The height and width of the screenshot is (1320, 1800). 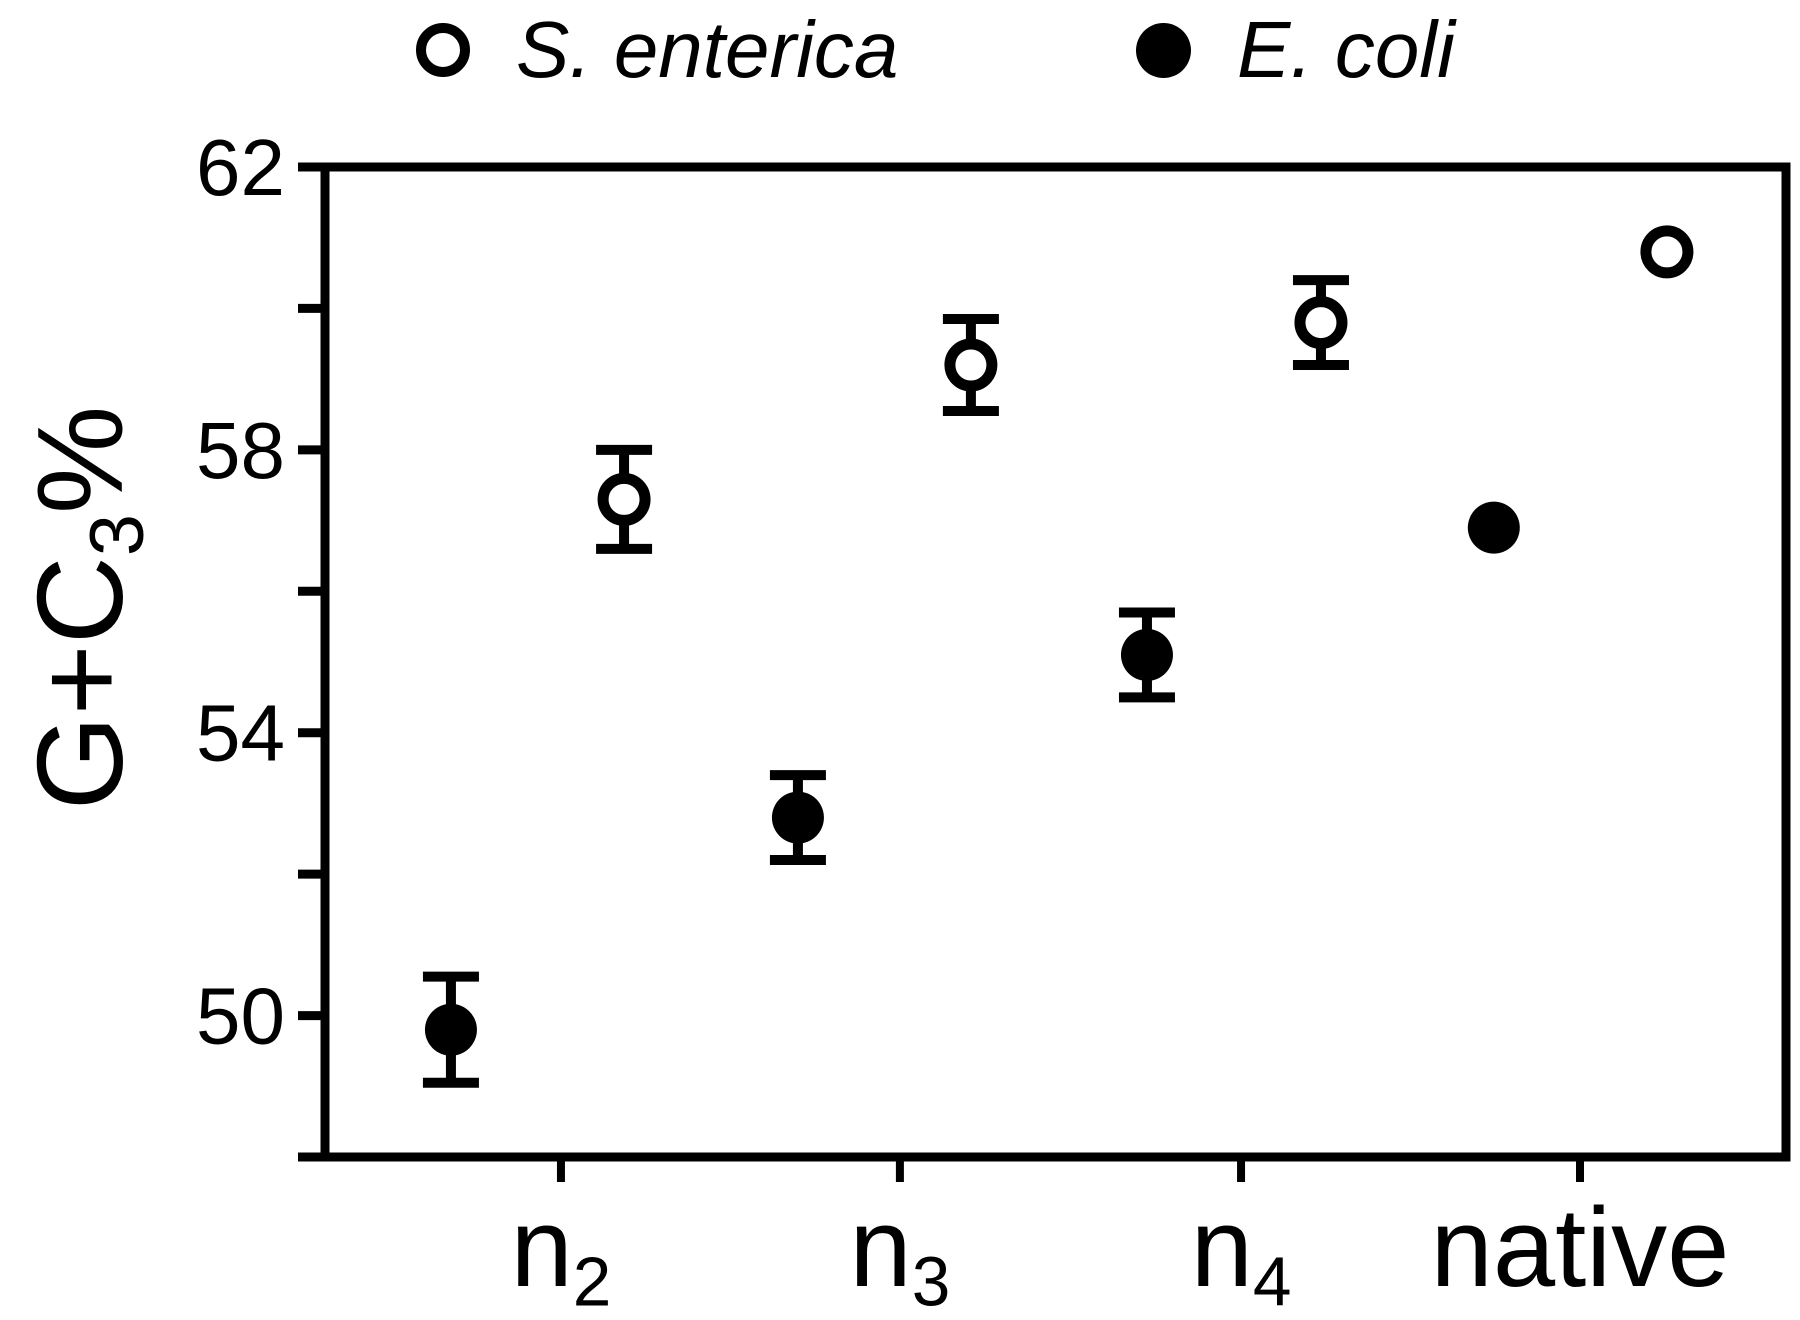 I want to click on x-axis-label-subscript: 4, so click(x=1272, y=1281).